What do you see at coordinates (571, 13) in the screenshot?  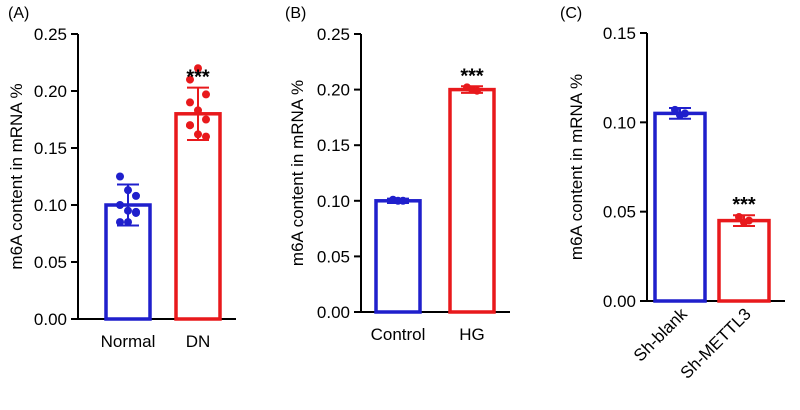 I see `panel-label: (C)` at bounding box center [571, 13].